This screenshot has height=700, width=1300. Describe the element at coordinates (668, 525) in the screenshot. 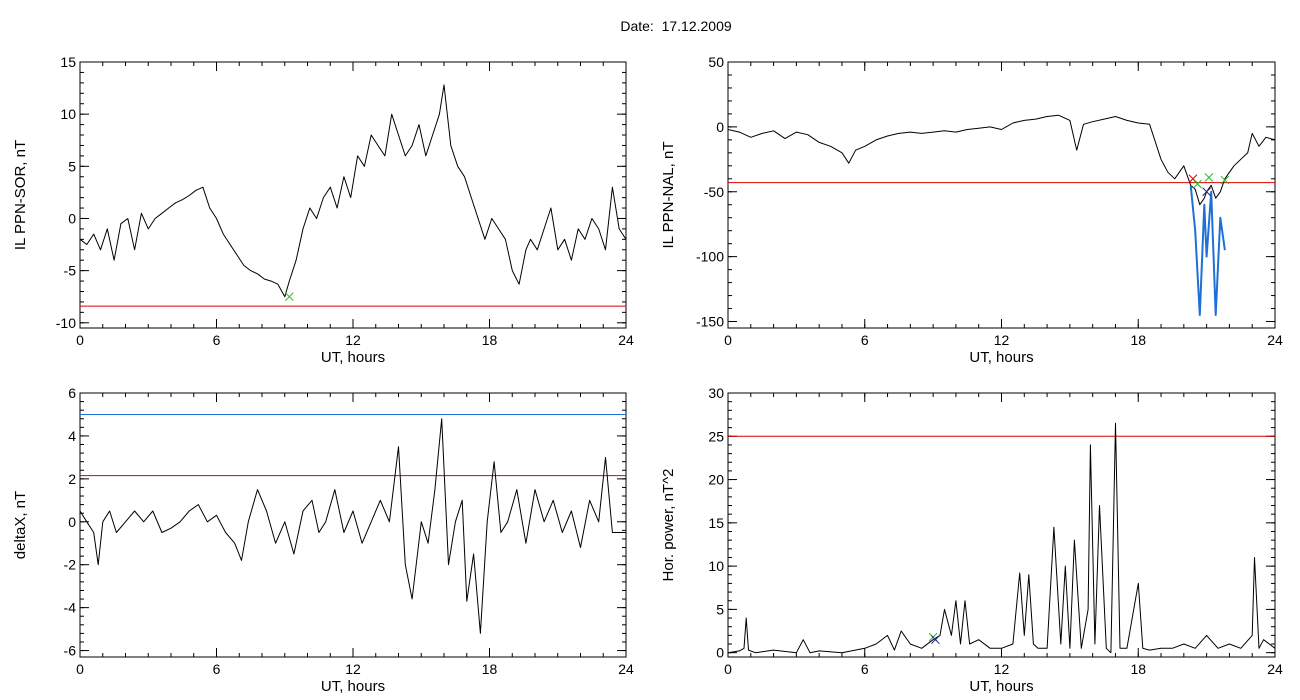

I see `bottom-right-y-axis-label: Hor. power, nT^2` at that location.